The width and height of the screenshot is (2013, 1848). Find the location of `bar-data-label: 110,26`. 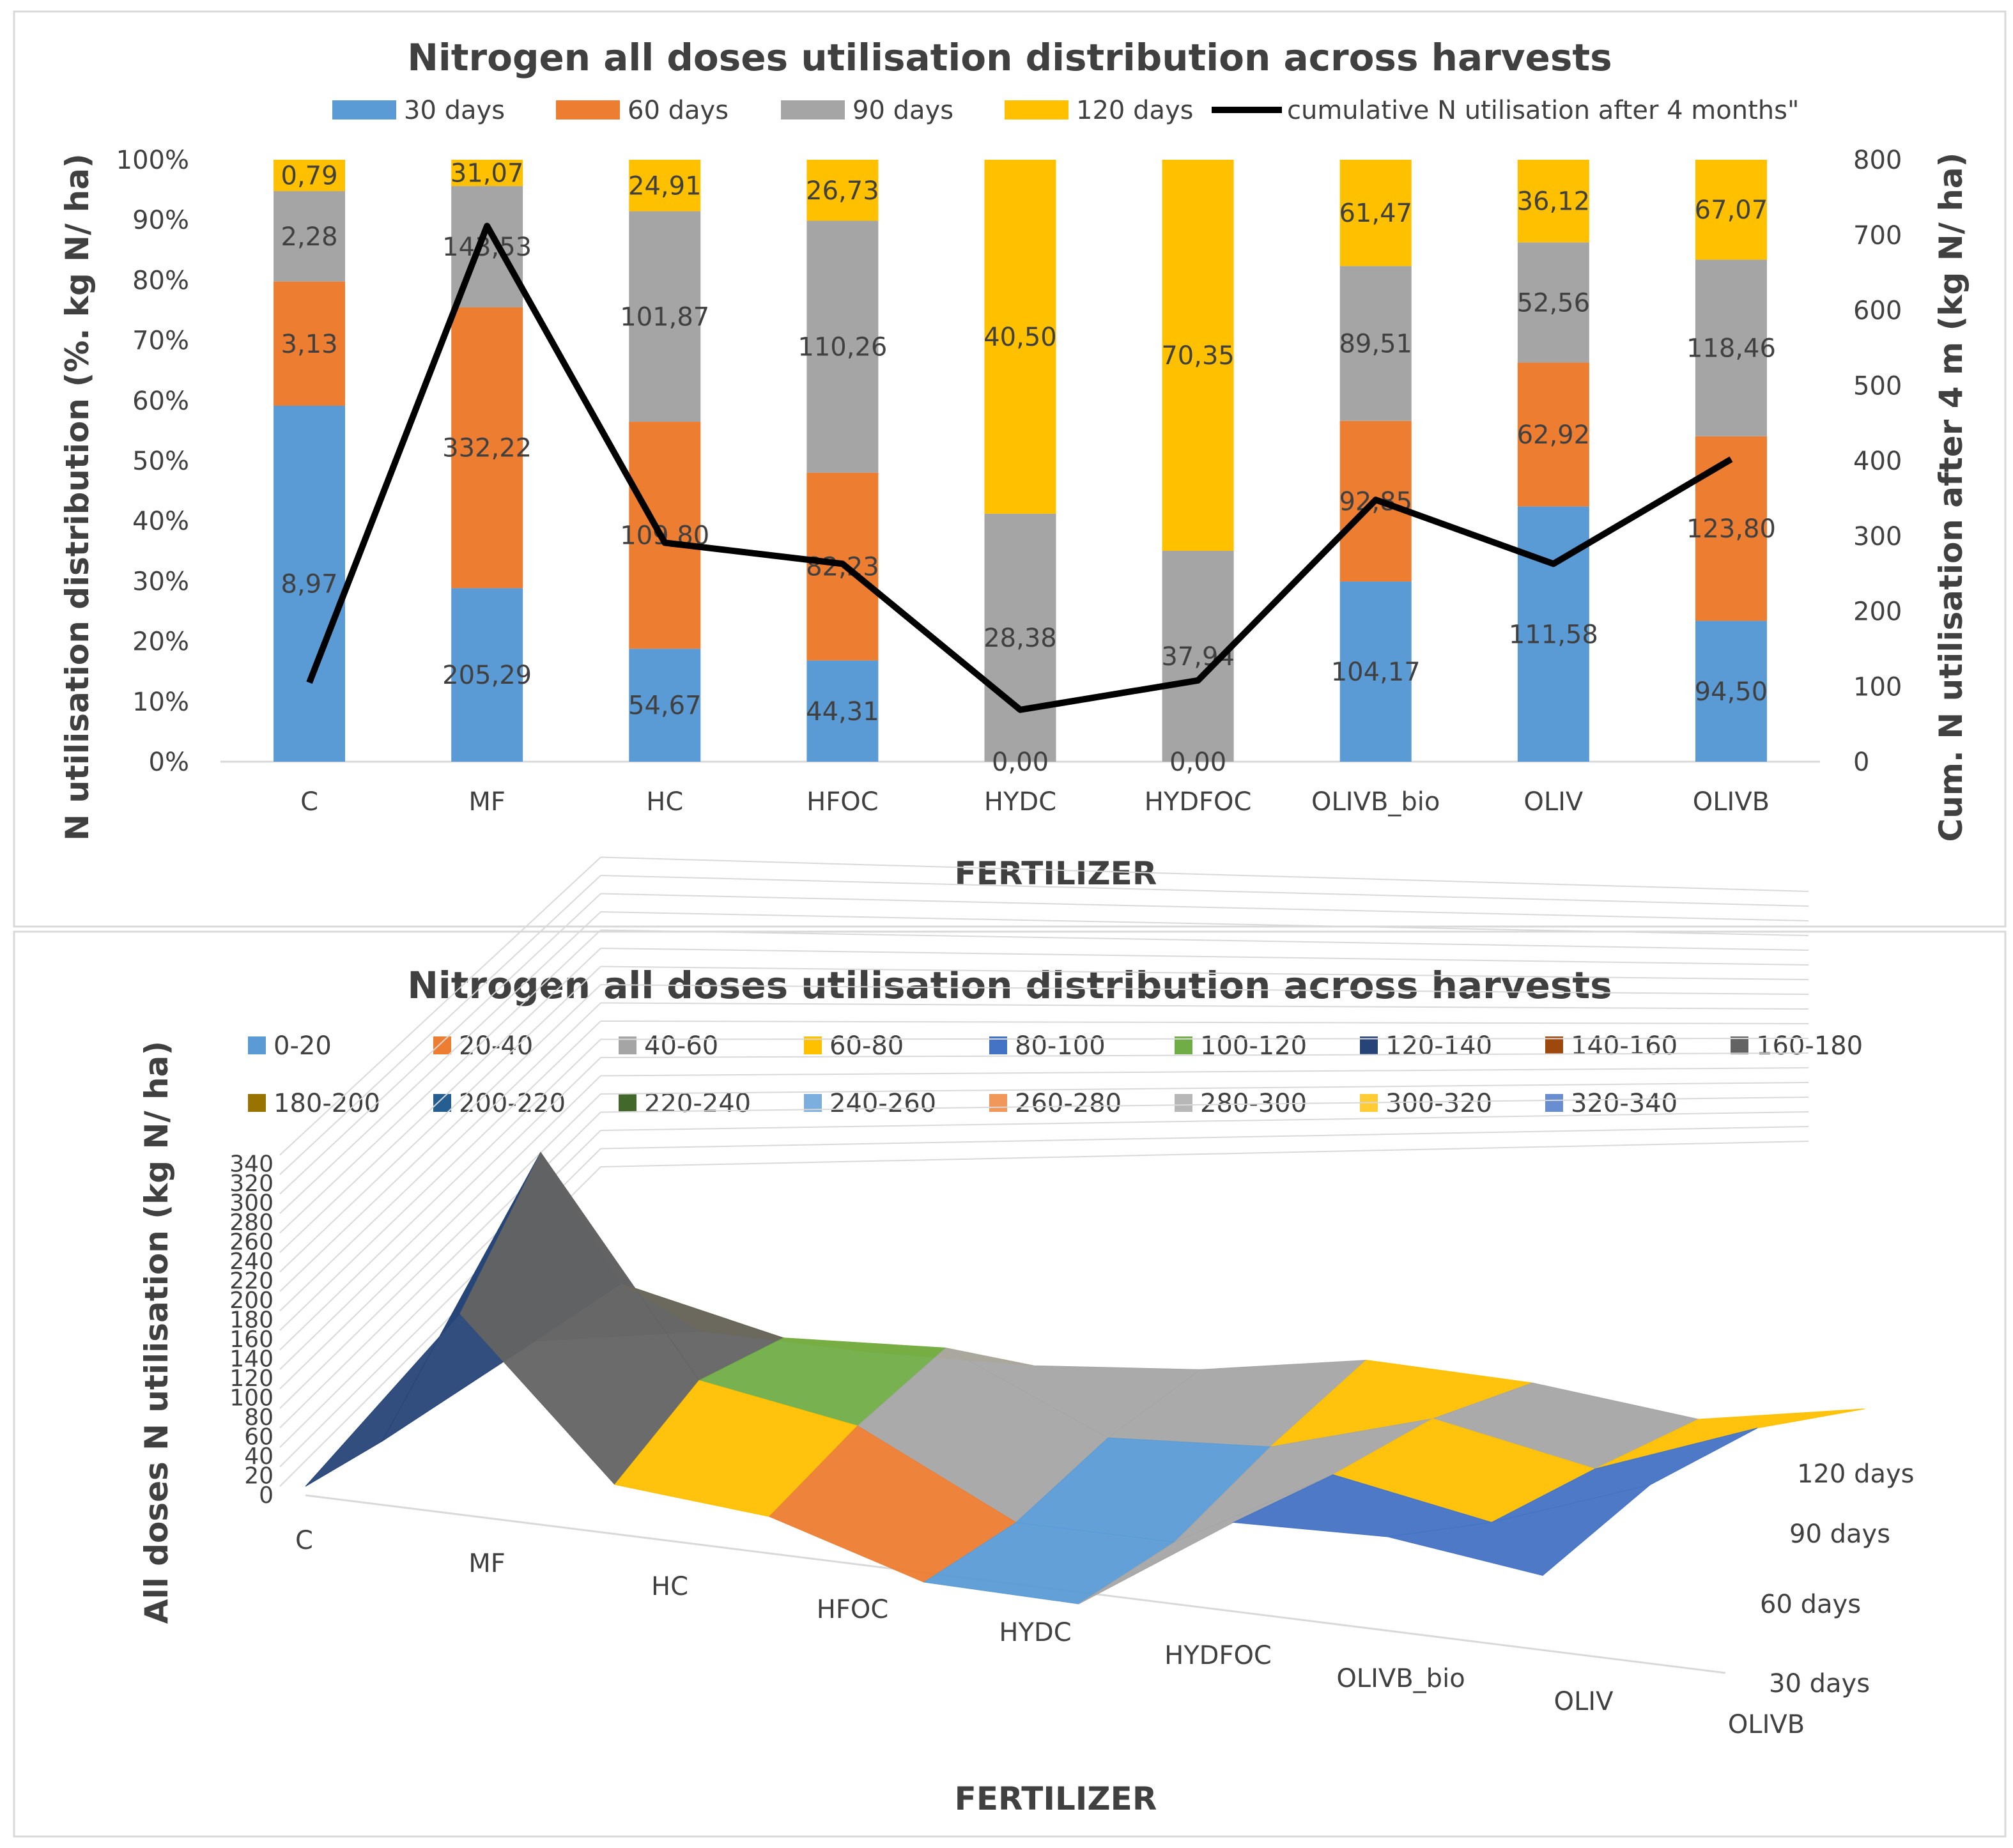

bar-data-label: 110,26 is located at coordinates (842, 347).